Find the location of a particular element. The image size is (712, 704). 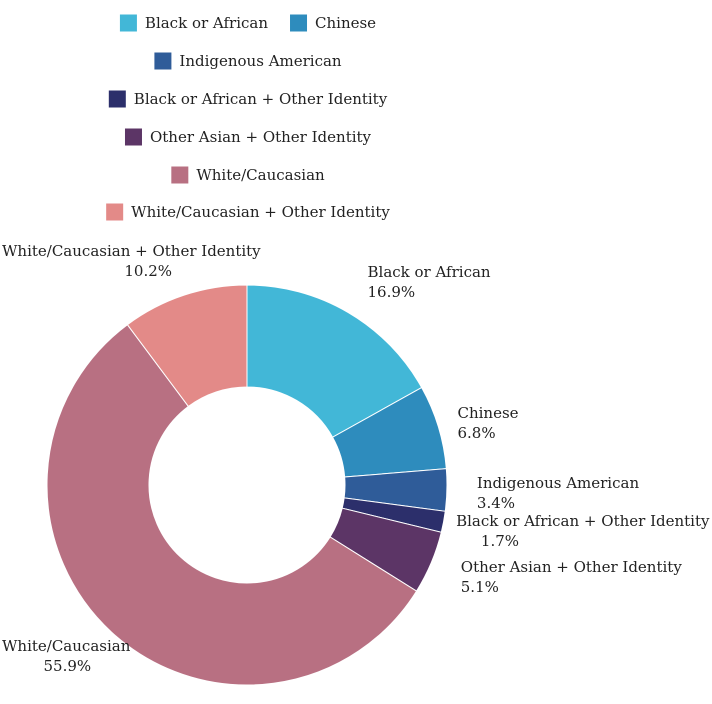

legend-item-white-caucasian: White/Caucasian is located at coordinates (248, 175).